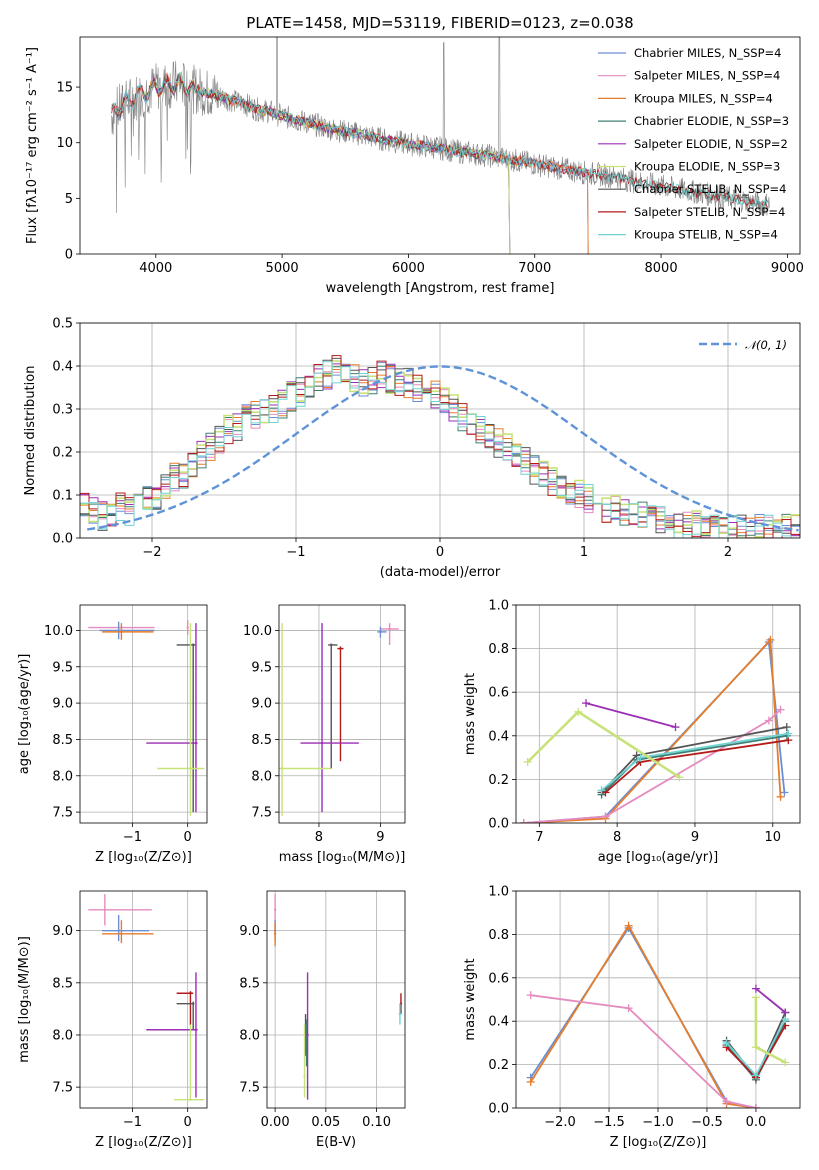 The height and width of the screenshot is (1170, 819). I want to click on y-tick-label: 5, so click(69, 199).